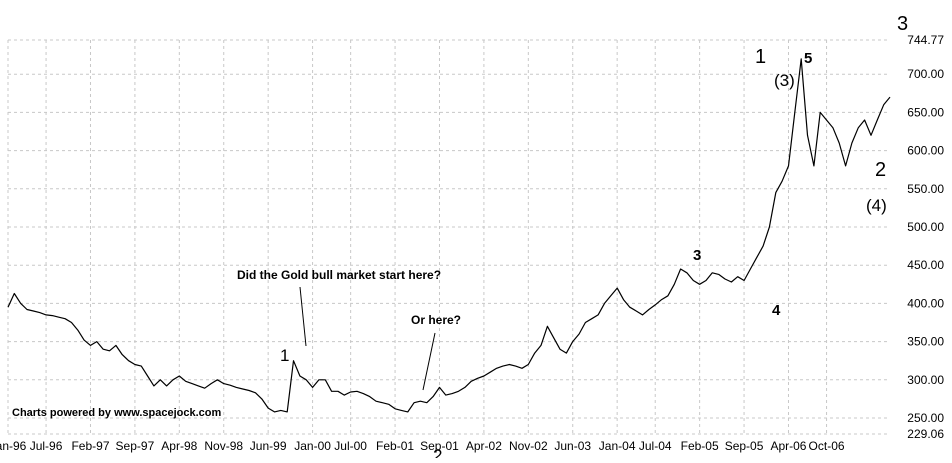  I want to click on x-tick-label: Jun-03, so click(572, 446).